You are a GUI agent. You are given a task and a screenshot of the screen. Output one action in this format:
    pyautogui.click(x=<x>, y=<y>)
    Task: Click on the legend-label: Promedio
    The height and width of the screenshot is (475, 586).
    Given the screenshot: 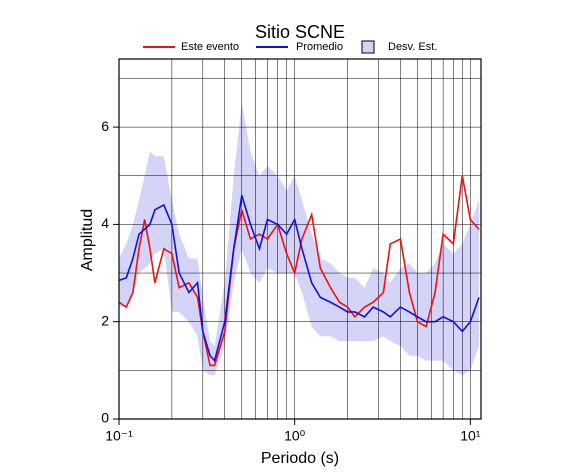 What is the action you would take?
    pyautogui.click(x=319, y=47)
    